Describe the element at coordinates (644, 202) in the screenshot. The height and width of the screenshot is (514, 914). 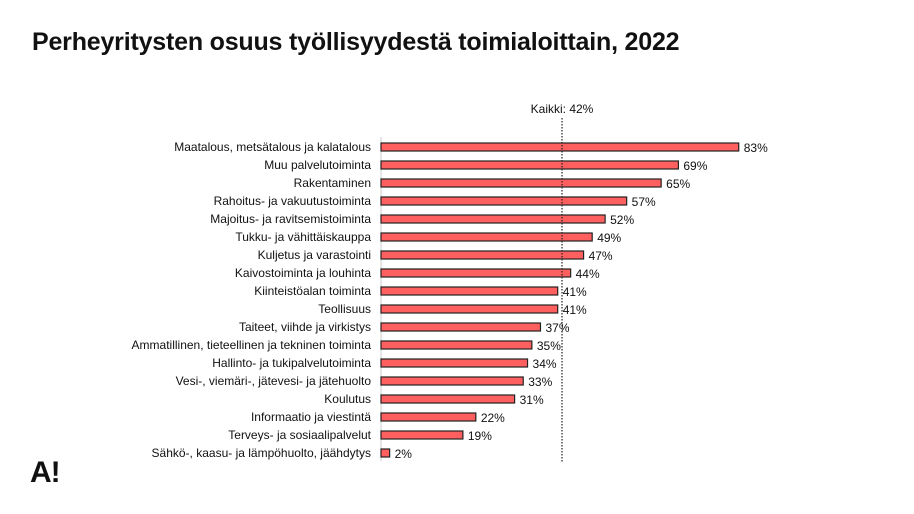
I see `data-label: 57%` at that location.